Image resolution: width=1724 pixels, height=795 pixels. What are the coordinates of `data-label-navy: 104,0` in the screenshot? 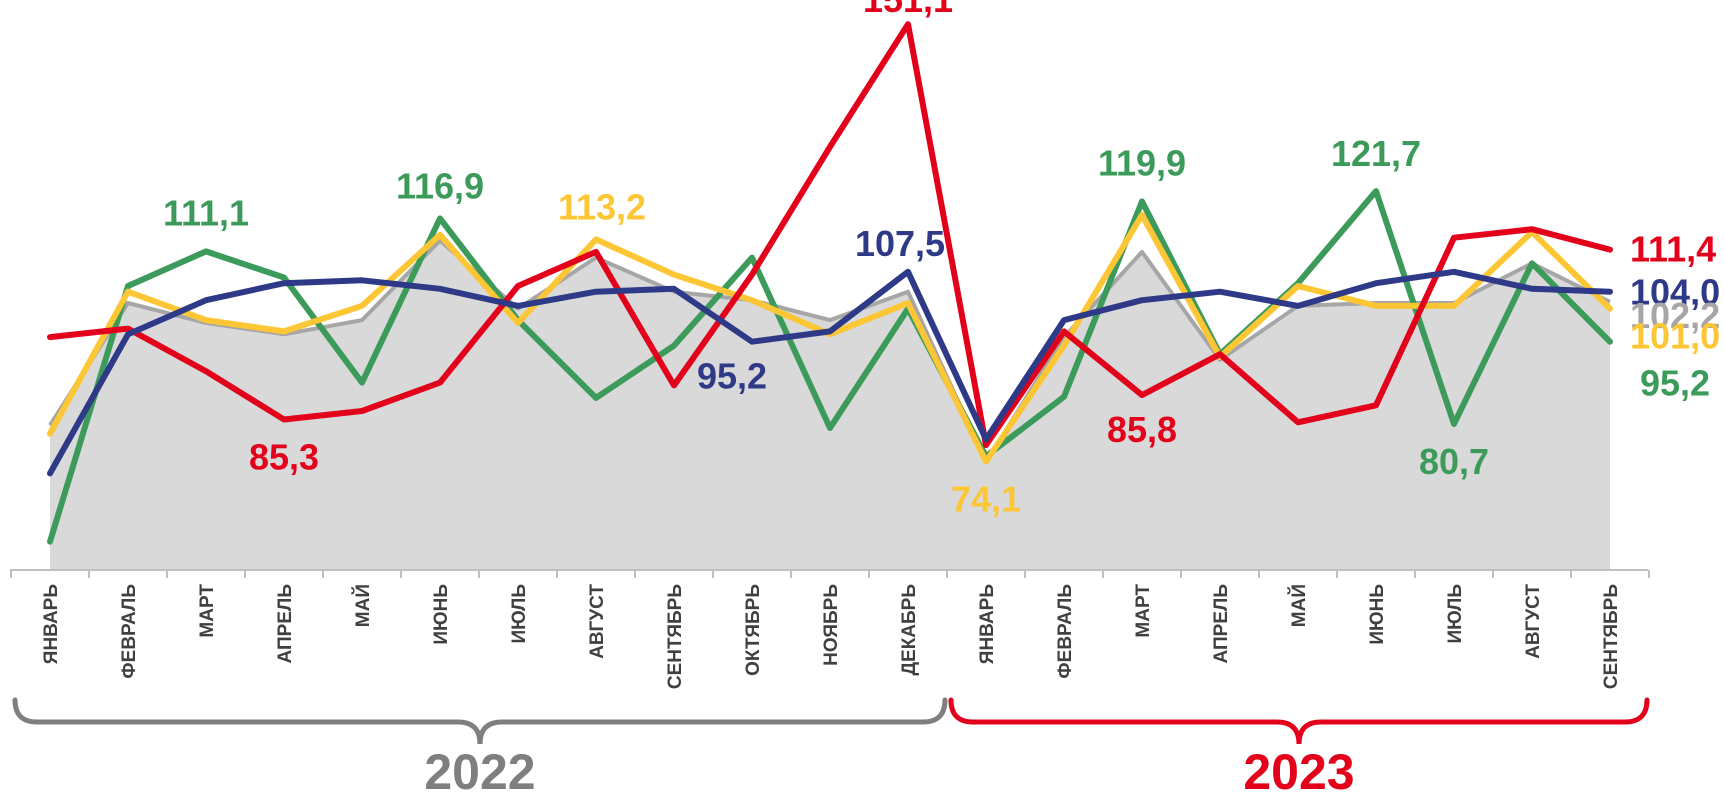 It's located at (1675, 292).